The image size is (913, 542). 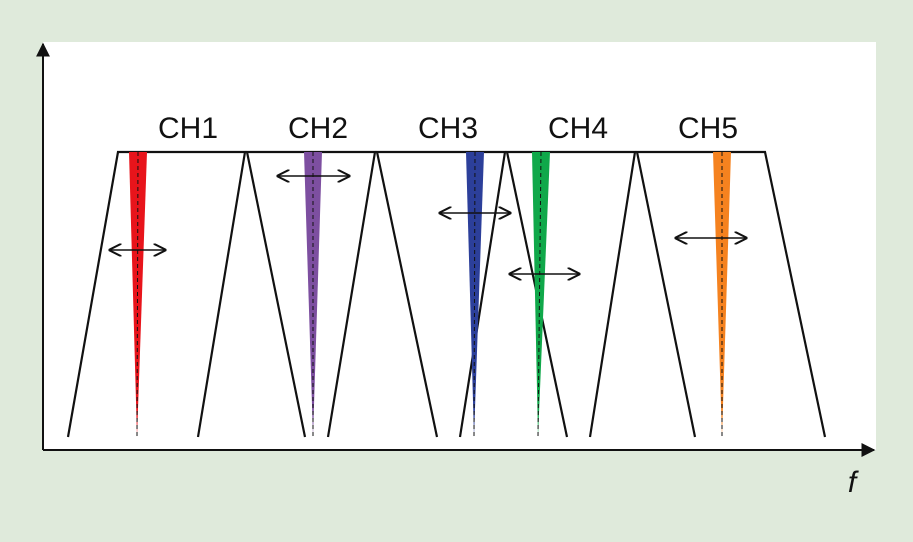 What do you see at coordinates (318, 128) in the screenshot?
I see `channel-label: CH2` at bounding box center [318, 128].